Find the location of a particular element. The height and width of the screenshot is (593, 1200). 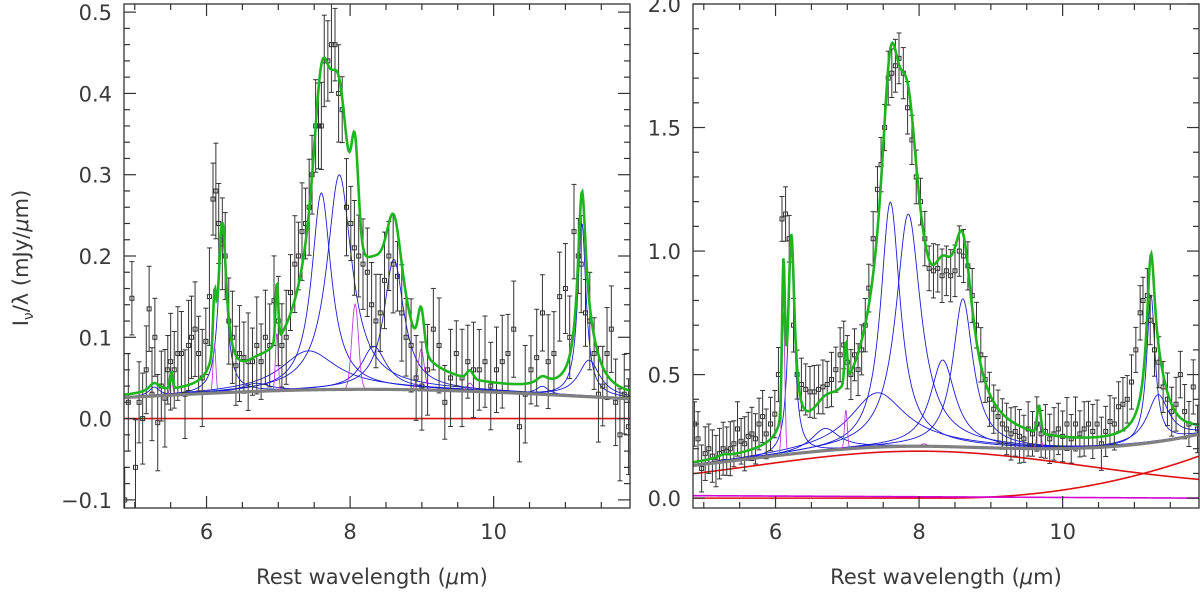

y-tick-label: 1.5 is located at coordinates (664, 129).